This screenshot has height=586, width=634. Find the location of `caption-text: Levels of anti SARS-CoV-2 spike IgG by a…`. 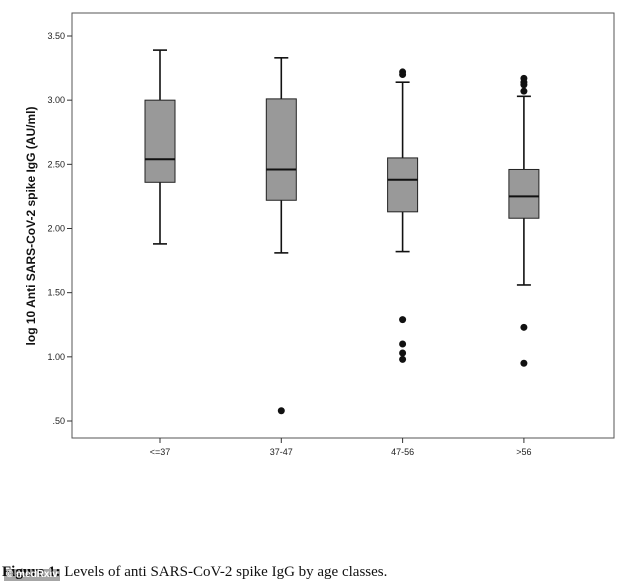

caption-text: Levels of anti SARS-CoV-2 spike IgG by a… is located at coordinates (224, 572).